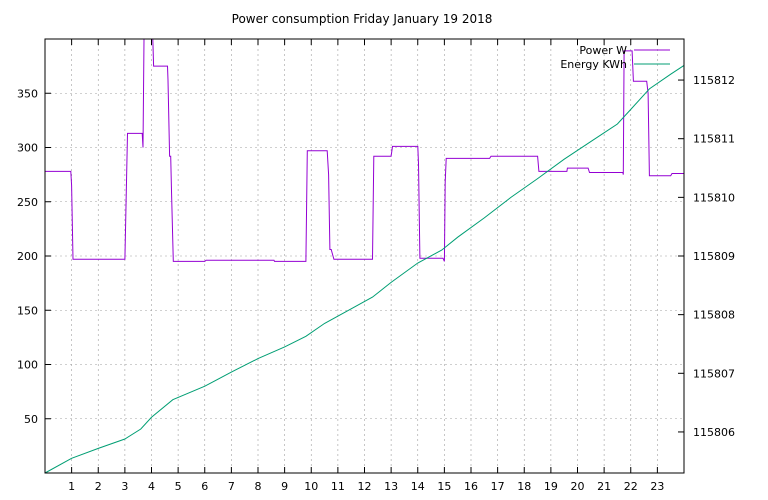 Image resolution: width=768 pixels, height=500 pixels. Describe the element at coordinates (578, 486) in the screenshot. I see `x-tick-label: 20` at that location.